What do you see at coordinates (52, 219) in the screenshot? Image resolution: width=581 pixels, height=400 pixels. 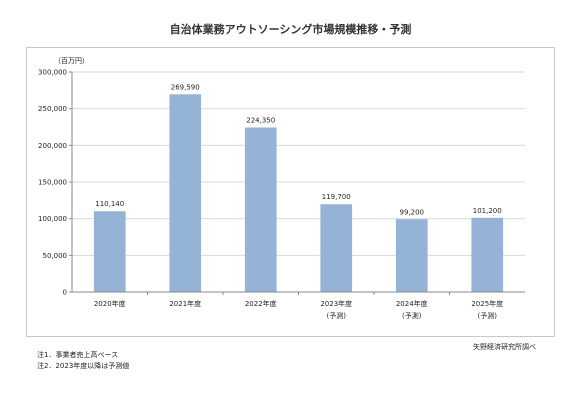 I see `y-tick-label: 100,000` at bounding box center [52, 219].